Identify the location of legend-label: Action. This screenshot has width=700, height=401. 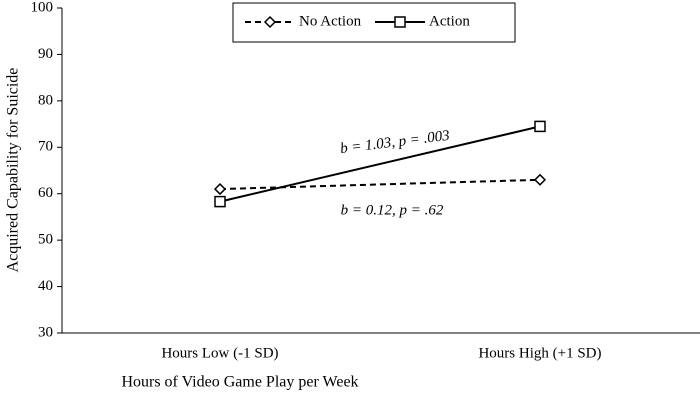
(449, 21).